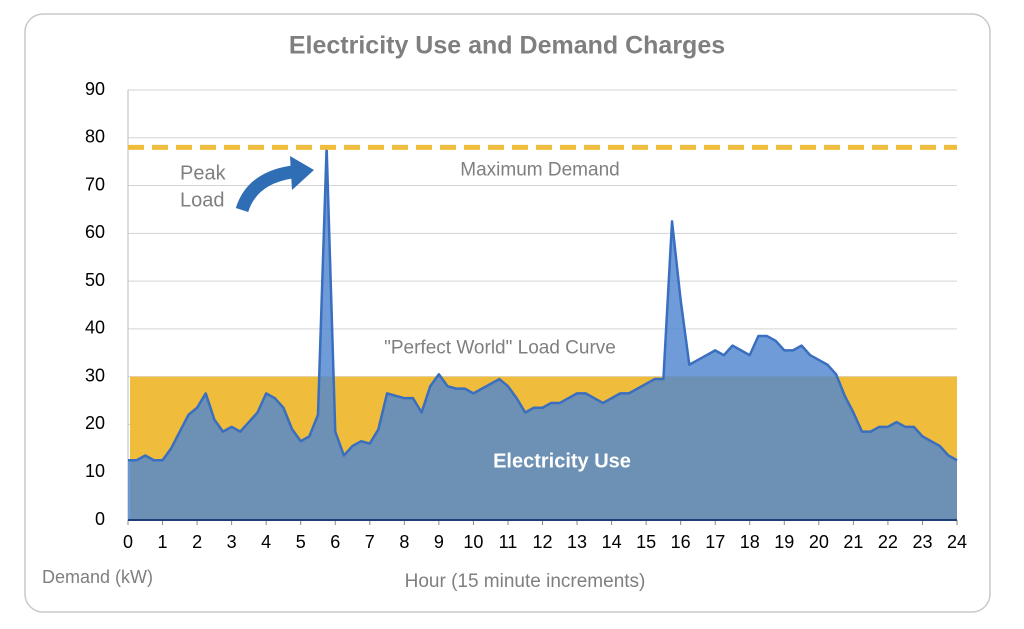 The image size is (1024, 629). What do you see at coordinates (542, 542) in the screenshot?
I see `x-tick-label: 12` at bounding box center [542, 542].